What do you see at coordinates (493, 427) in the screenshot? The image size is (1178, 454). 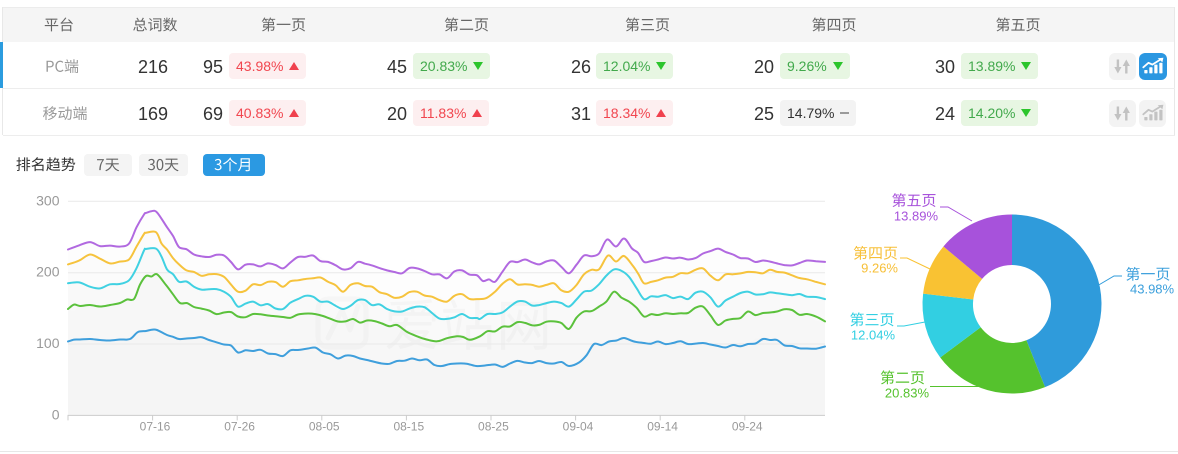 I see `svg-text: 08-25` at bounding box center [493, 427].